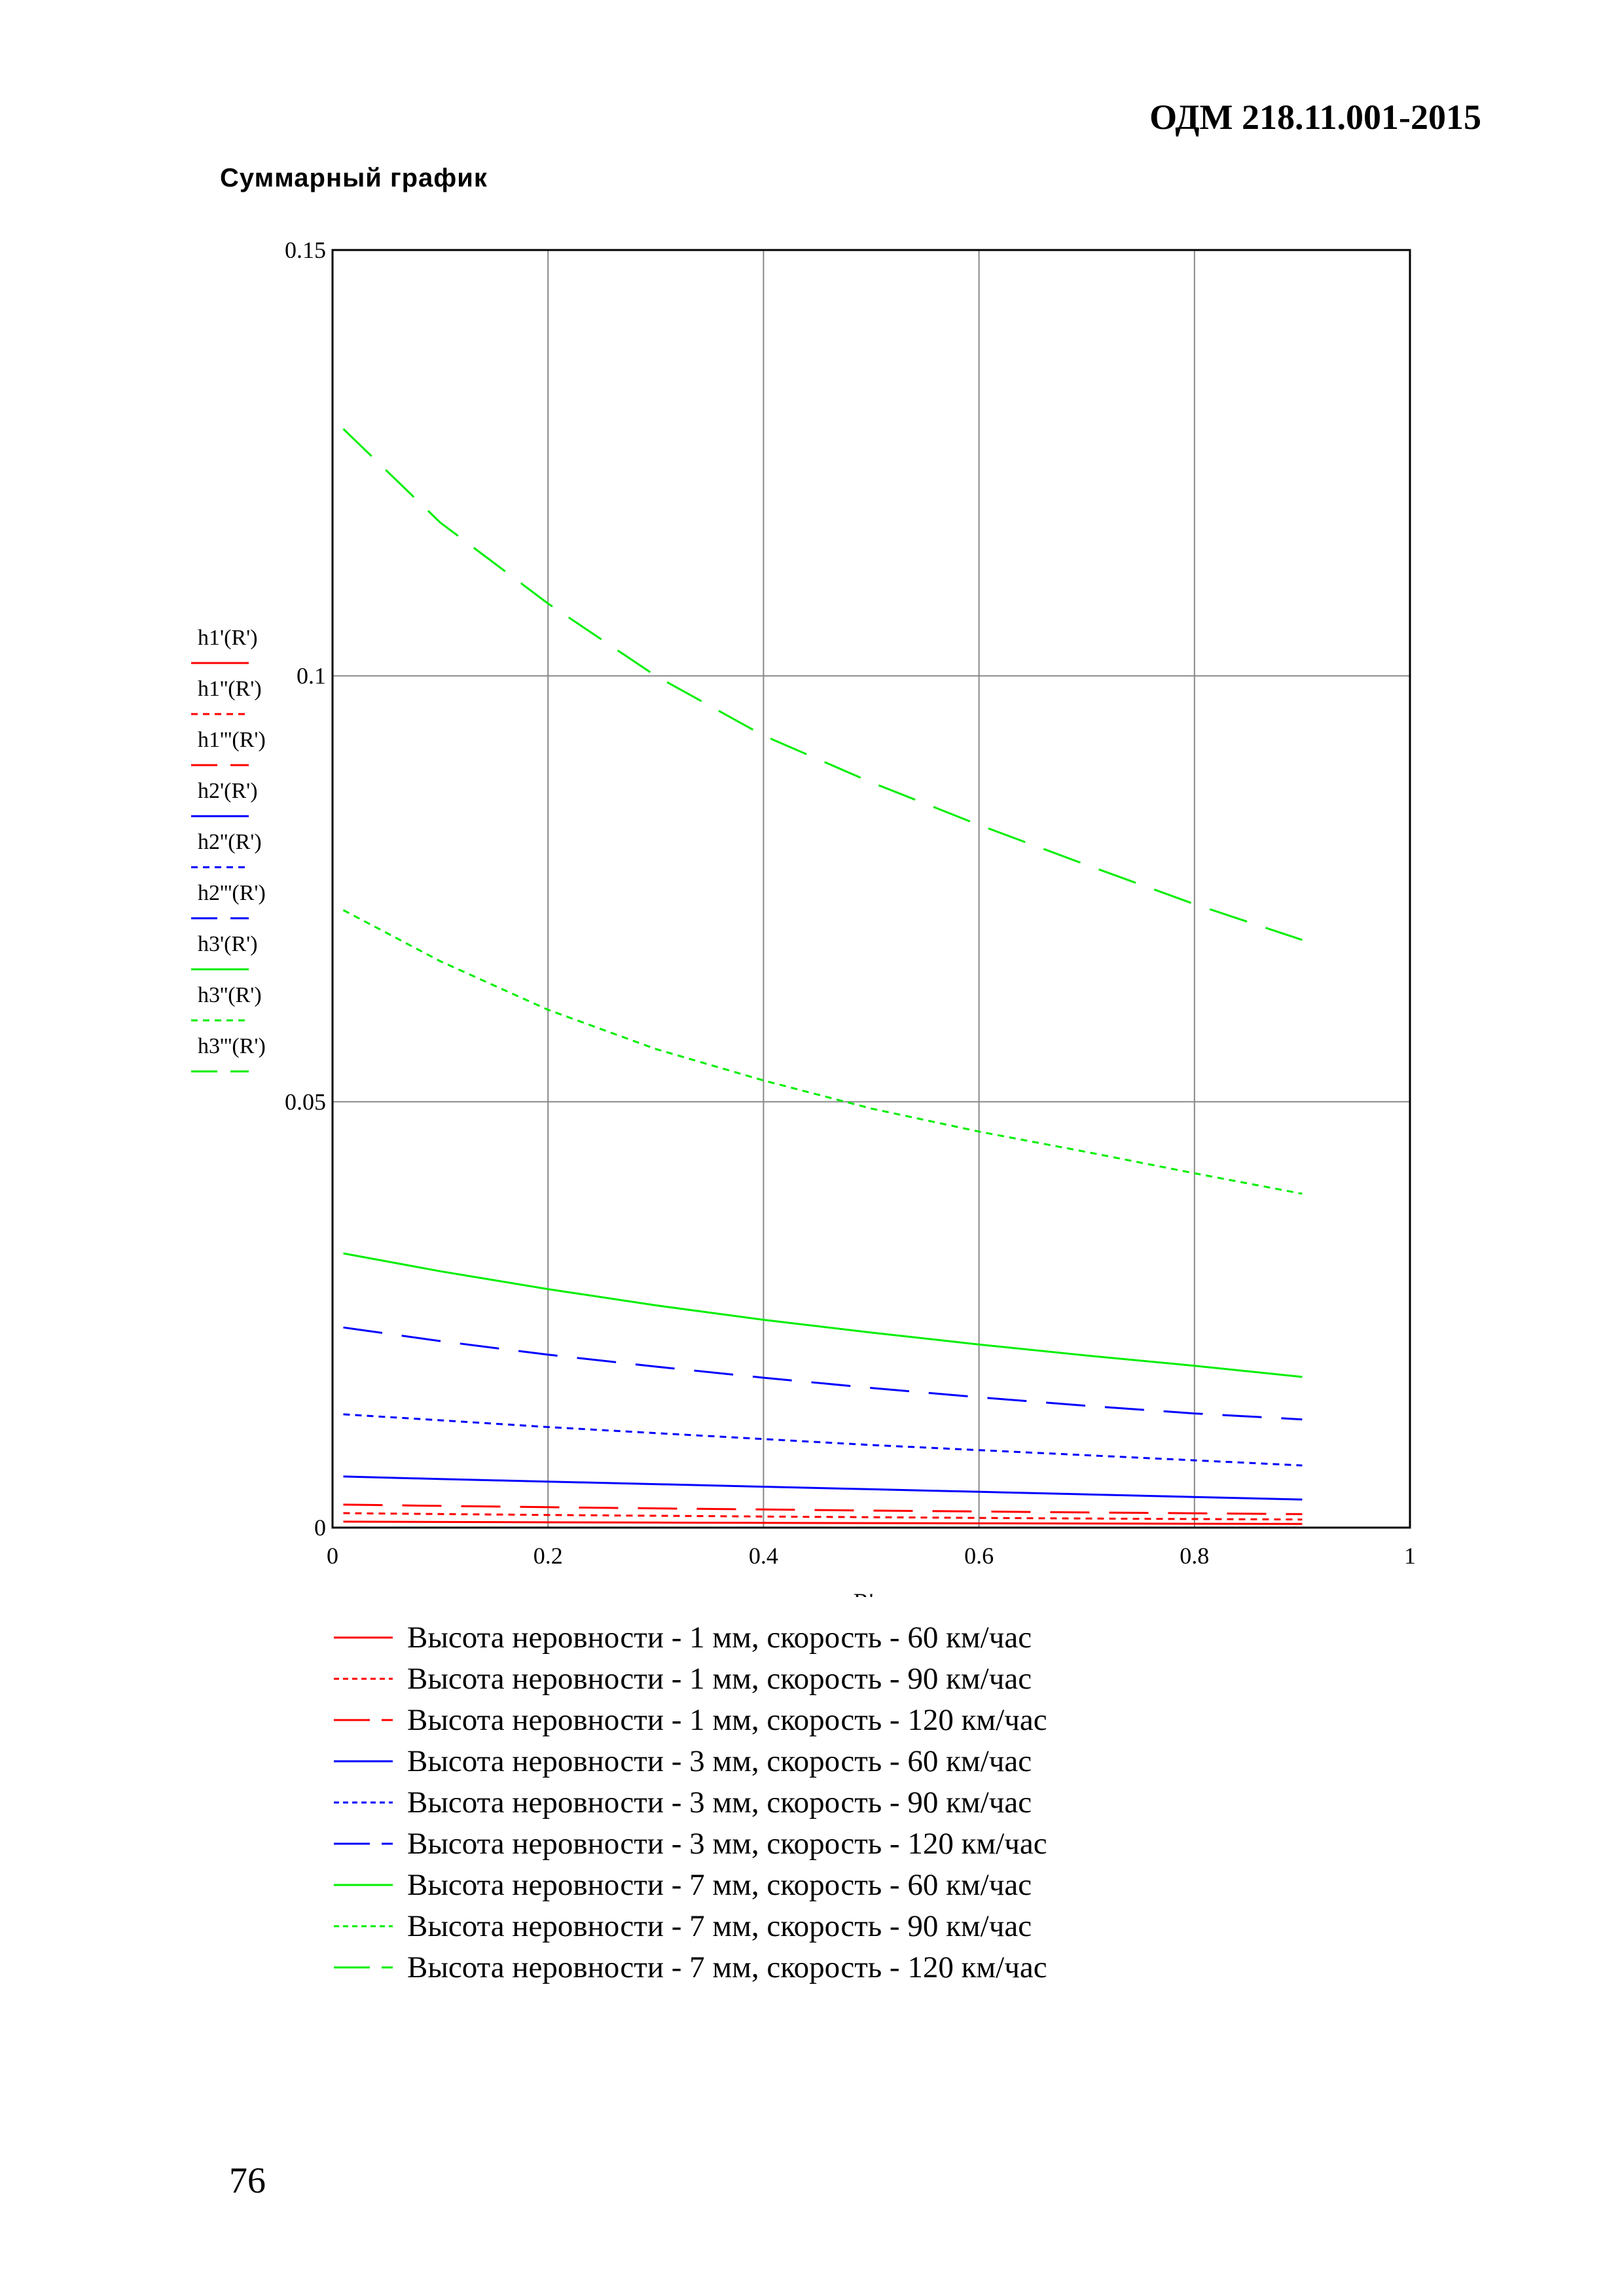 The width and height of the screenshot is (1624, 2296). What do you see at coordinates (228, 638) in the screenshot?
I see `y-series-label: h1'(R')` at bounding box center [228, 638].